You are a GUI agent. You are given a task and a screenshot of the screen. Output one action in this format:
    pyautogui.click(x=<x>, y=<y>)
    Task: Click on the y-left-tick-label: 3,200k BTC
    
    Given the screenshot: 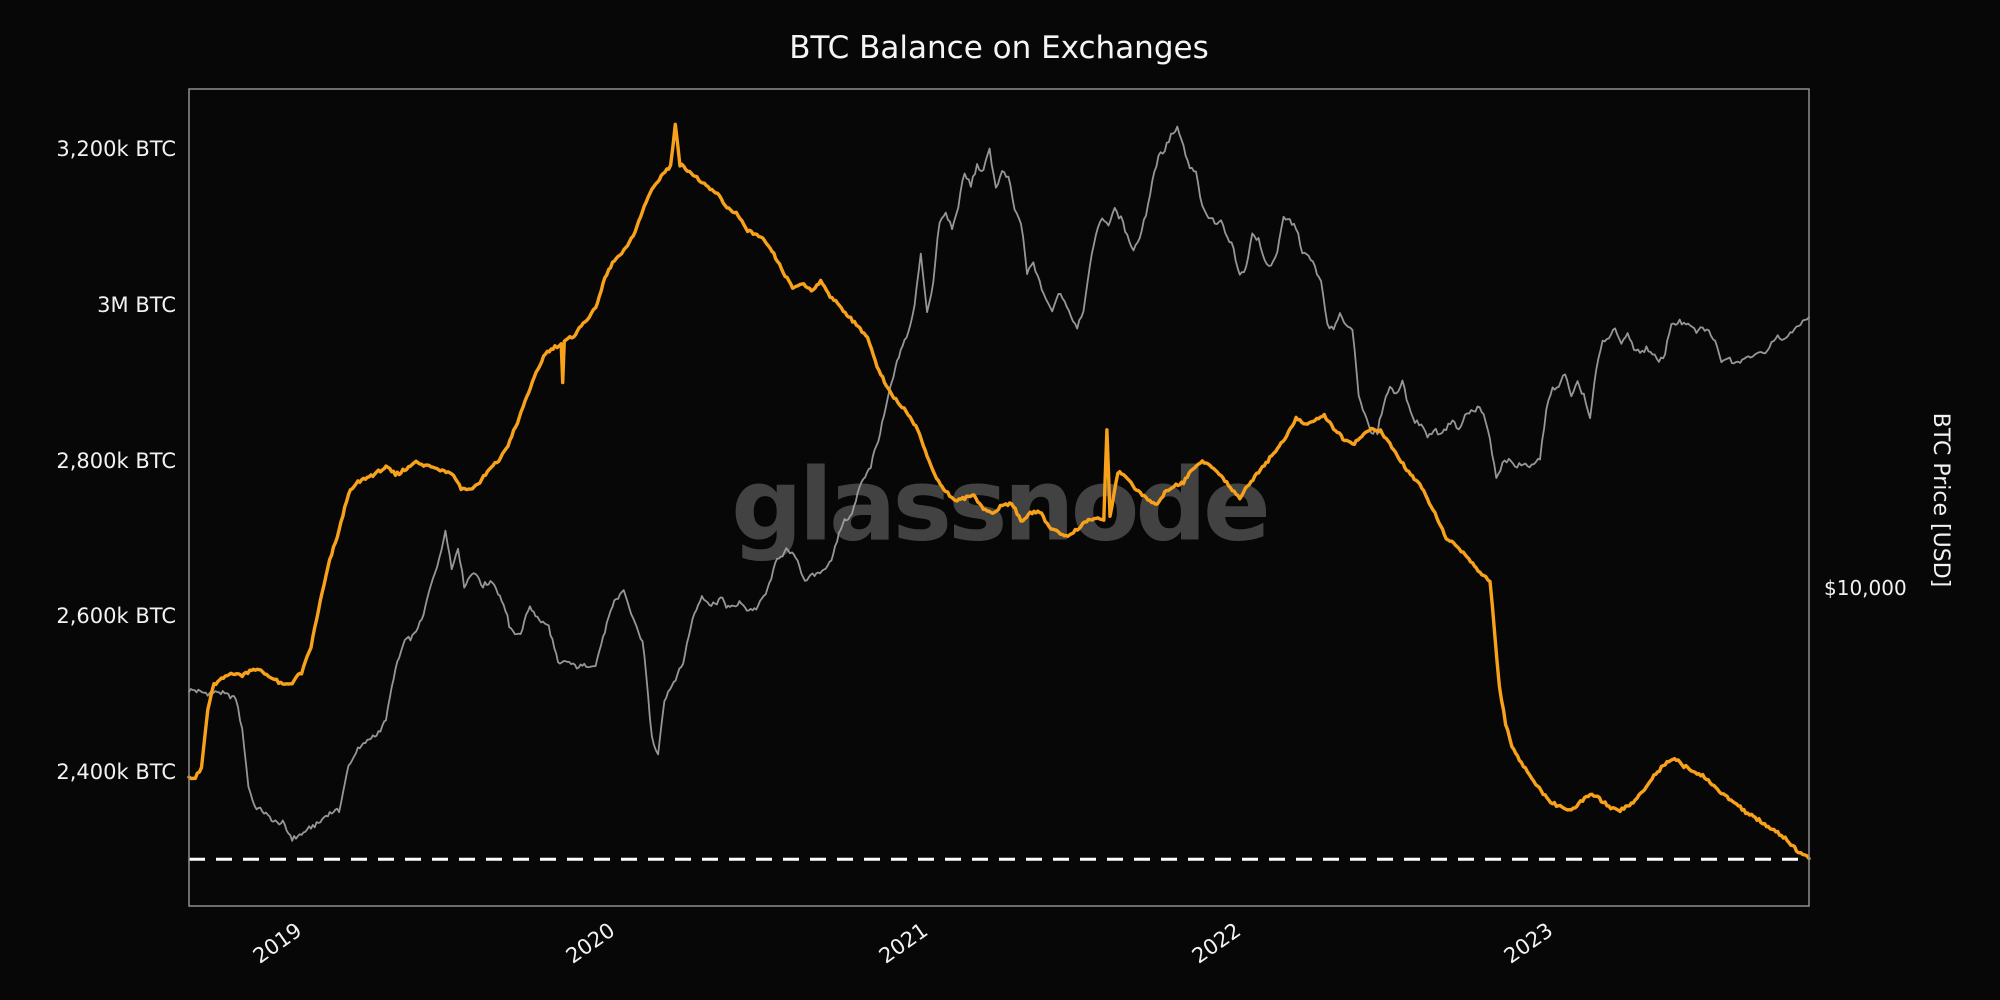 What is the action you would take?
    pyautogui.click(x=116, y=148)
    